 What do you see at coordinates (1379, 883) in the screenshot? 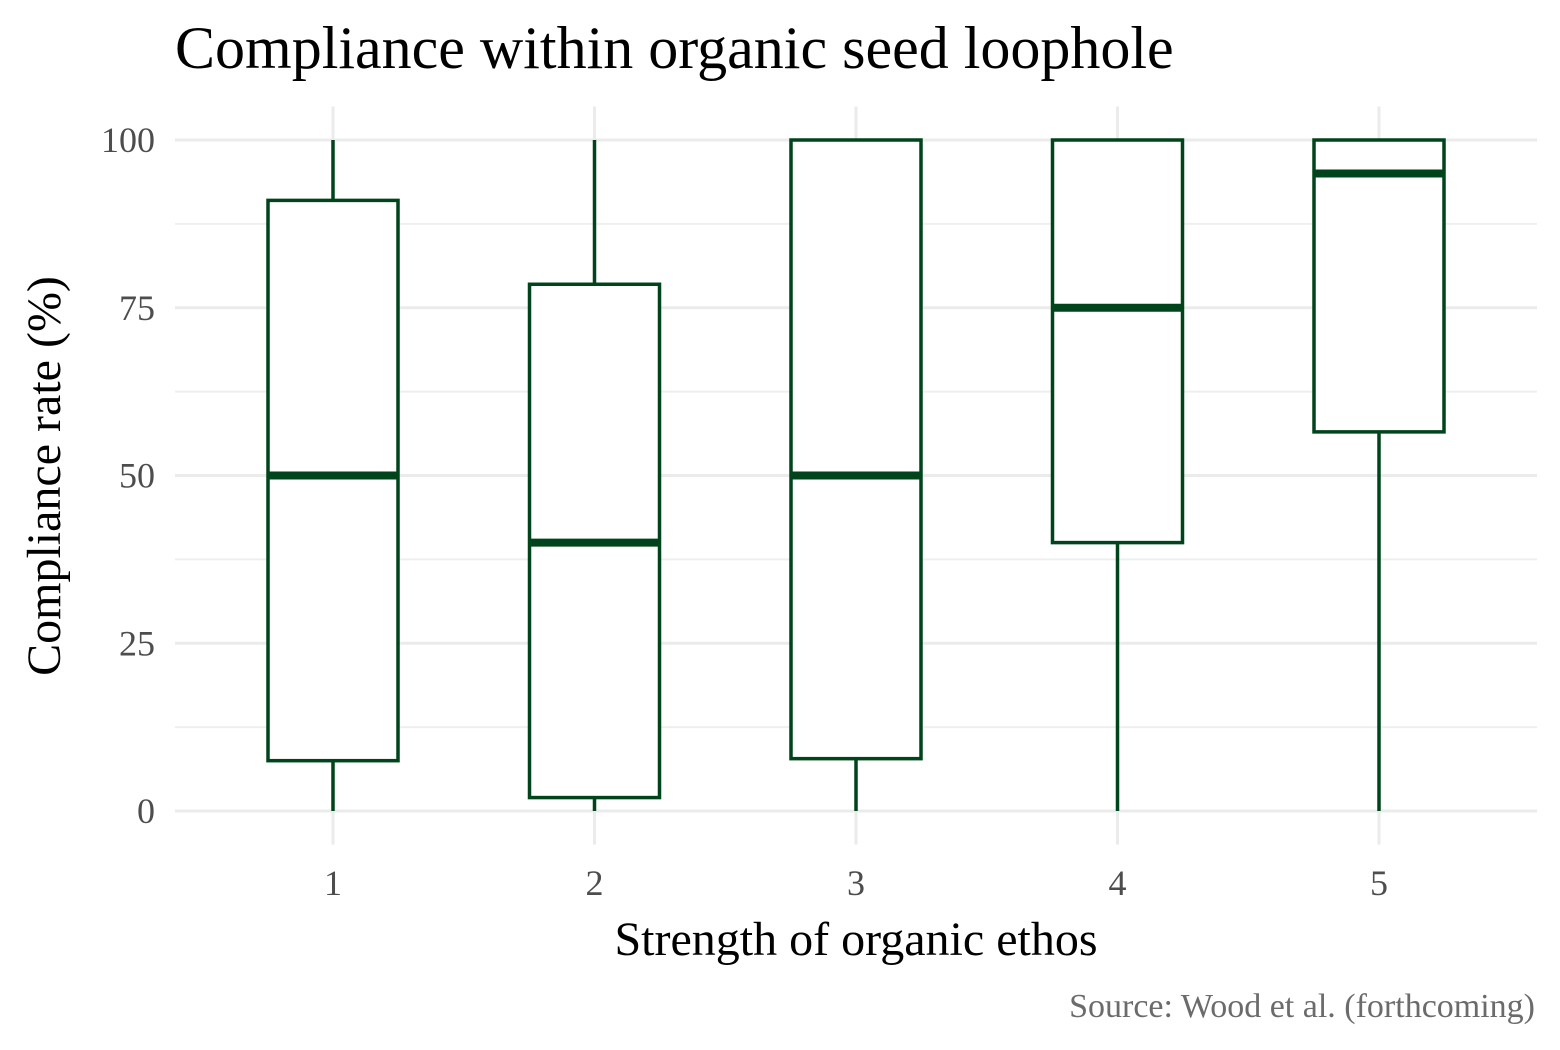
I see `x-tick-label: 5` at bounding box center [1379, 883].